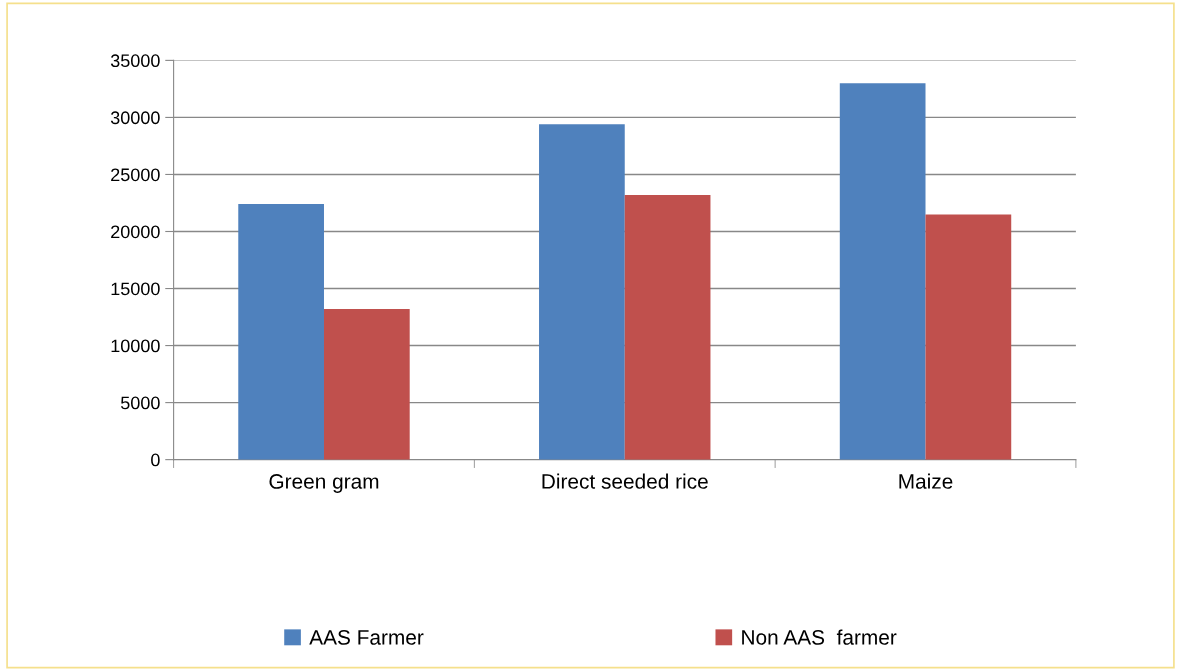 Image resolution: width=1181 pixels, height=671 pixels. Describe the element at coordinates (135, 289) in the screenshot. I see `y-tick-label: 15000` at that location.